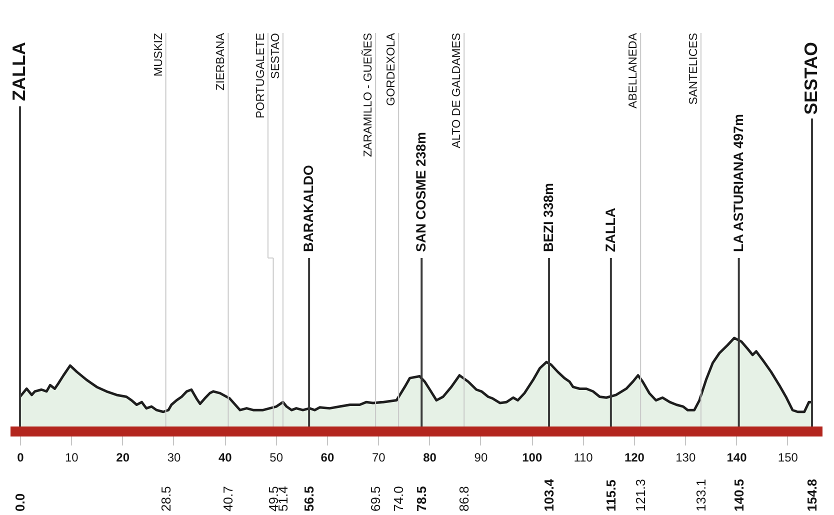 This screenshot has height=515, width=834. I want to click on x-tick-label: 140, so click(737, 457).